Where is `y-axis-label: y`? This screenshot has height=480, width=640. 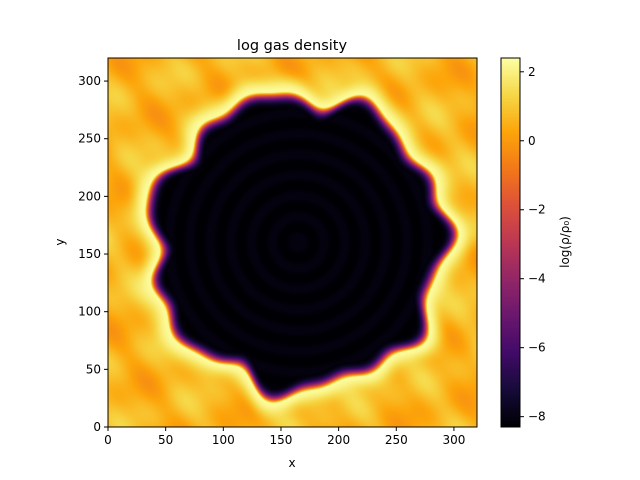
y-axis-label: y is located at coordinates (60, 241).